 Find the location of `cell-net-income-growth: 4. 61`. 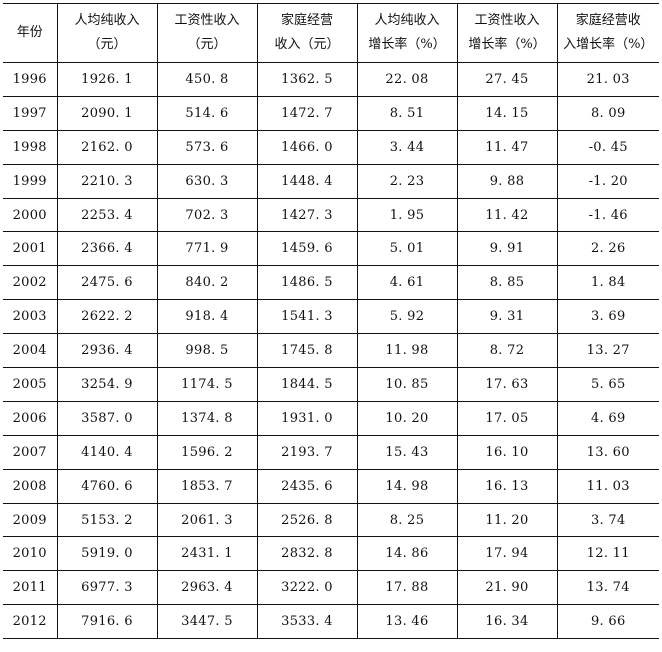

cell-net-income-growth: 4. 61 is located at coordinates (406, 283).